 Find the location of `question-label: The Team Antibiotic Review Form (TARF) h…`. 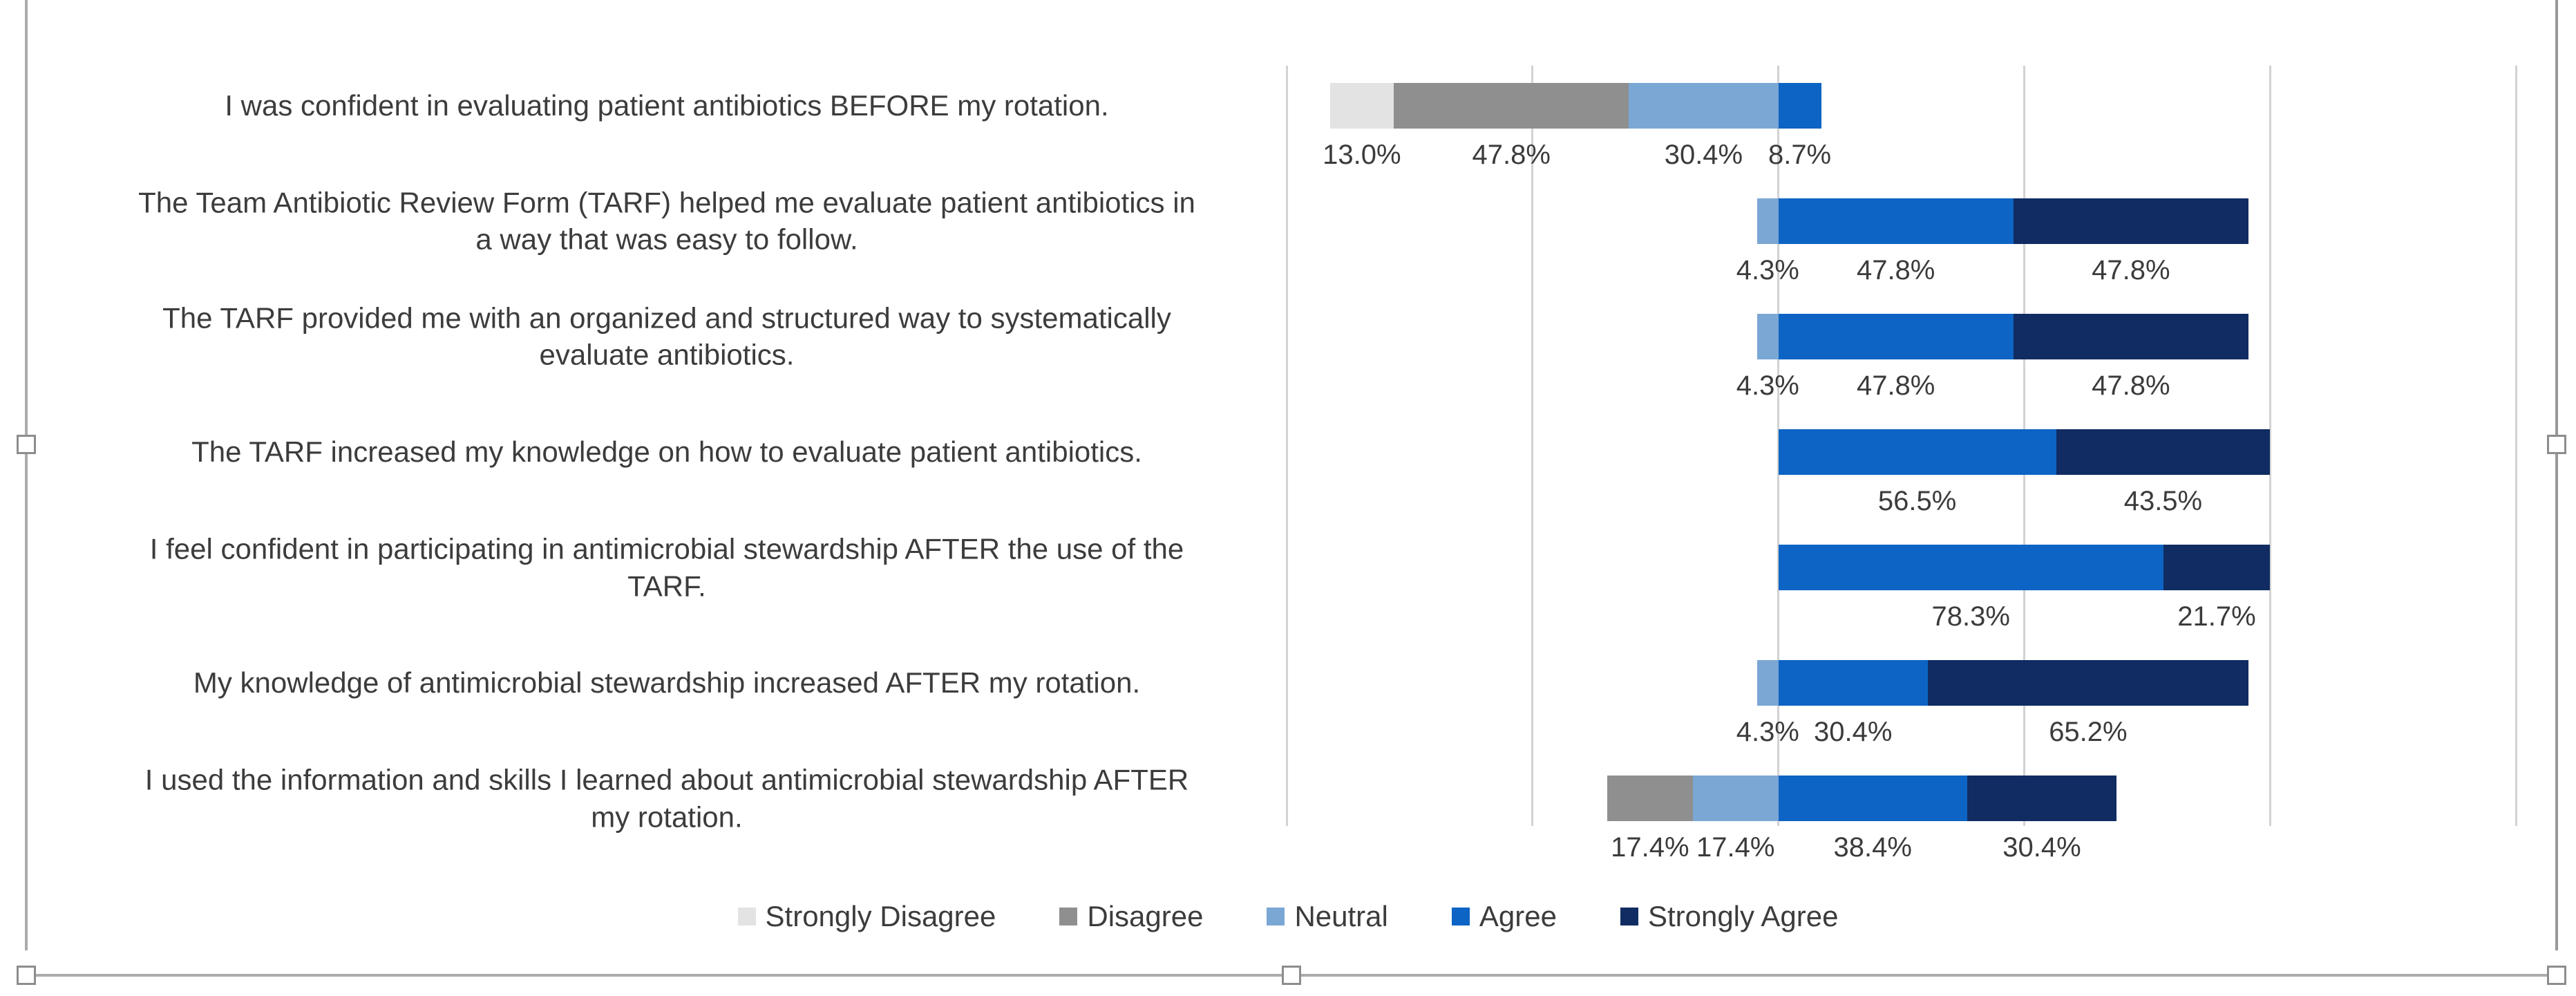

question-label: The Team Antibiotic Review Form (TARF) h… is located at coordinates (666, 220).